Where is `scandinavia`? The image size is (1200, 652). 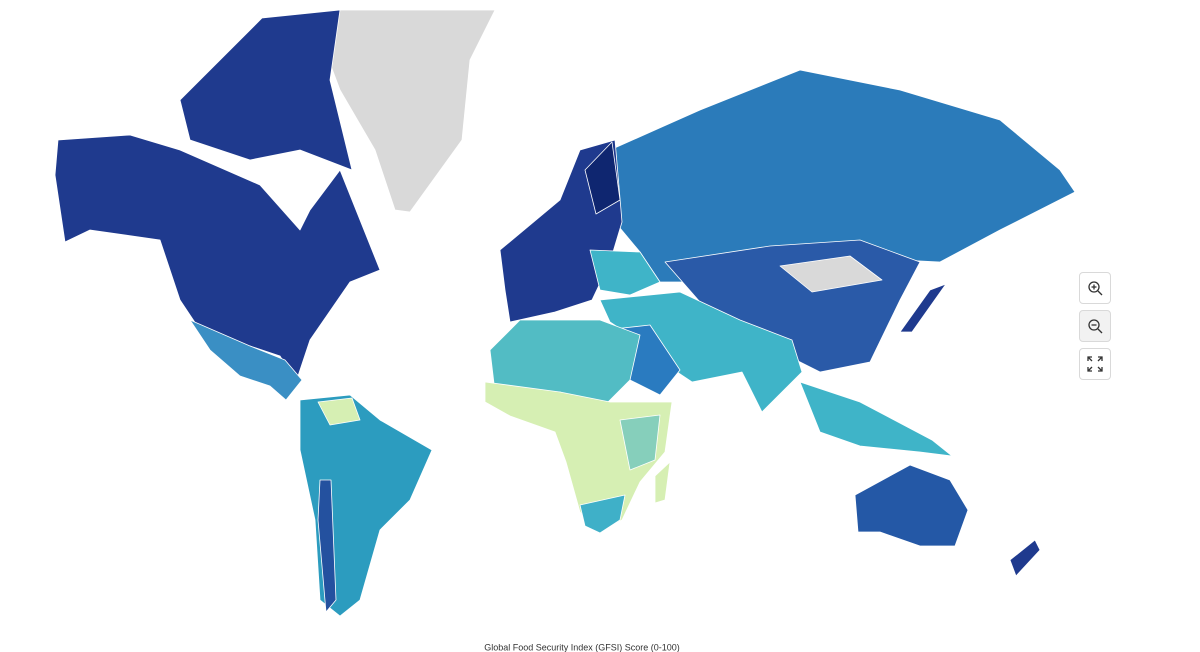 scandinavia is located at coordinates (602, 178).